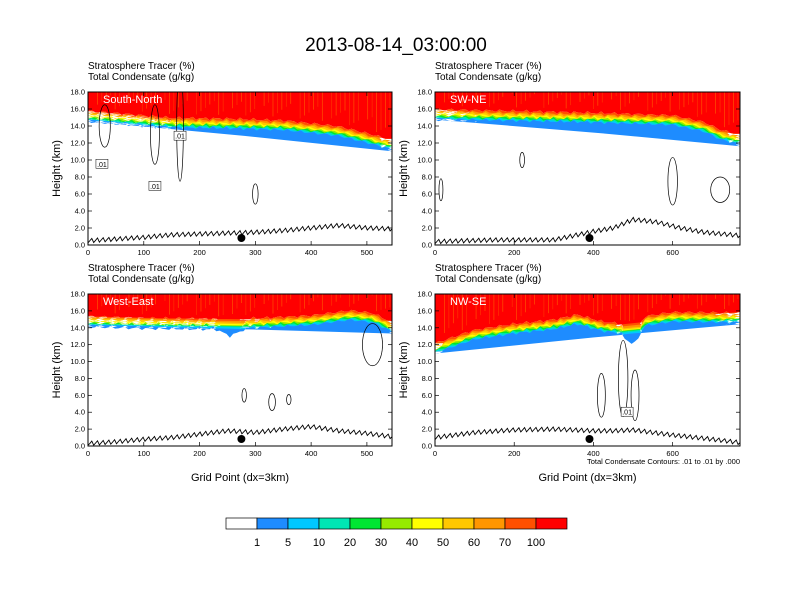  What do you see at coordinates (505, 543) in the screenshot?
I see `colorbar-label: 70` at bounding box center [505, 543].